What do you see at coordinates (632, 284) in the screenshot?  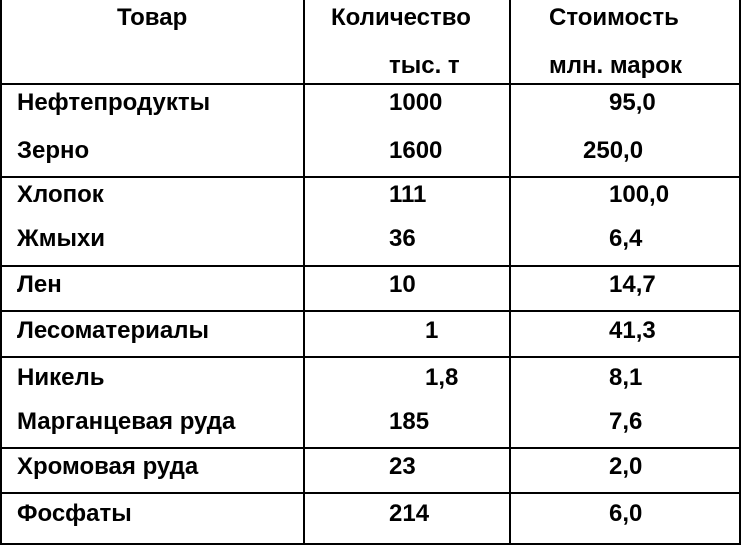 I see `row-cost: 14,7` at bounding box center [632, 284].